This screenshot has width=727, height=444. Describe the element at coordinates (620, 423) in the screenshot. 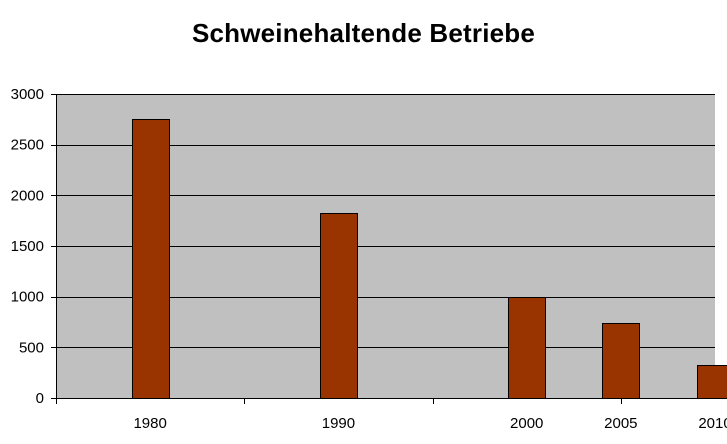

I see `x-tick-label: 2005` at that location.